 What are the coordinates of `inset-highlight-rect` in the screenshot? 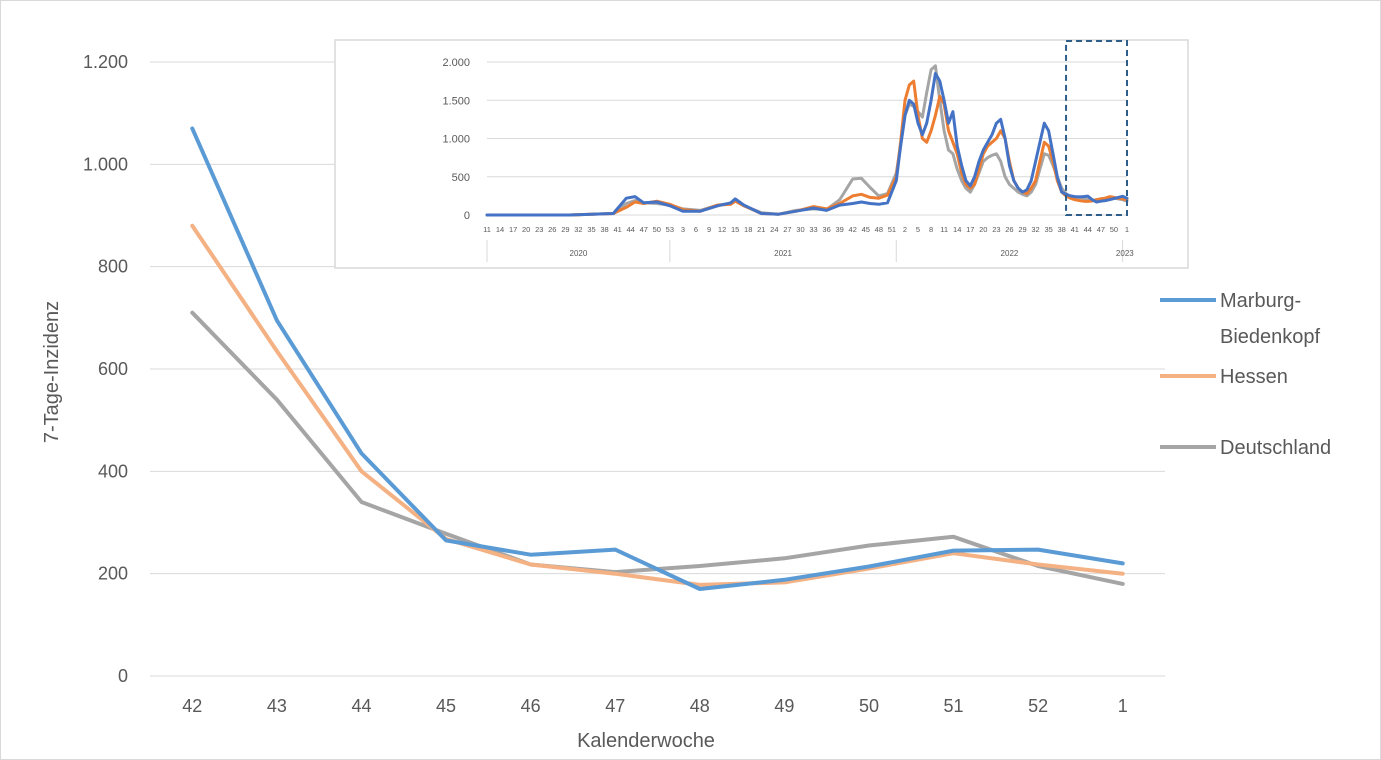 It's located at (1096, 128).